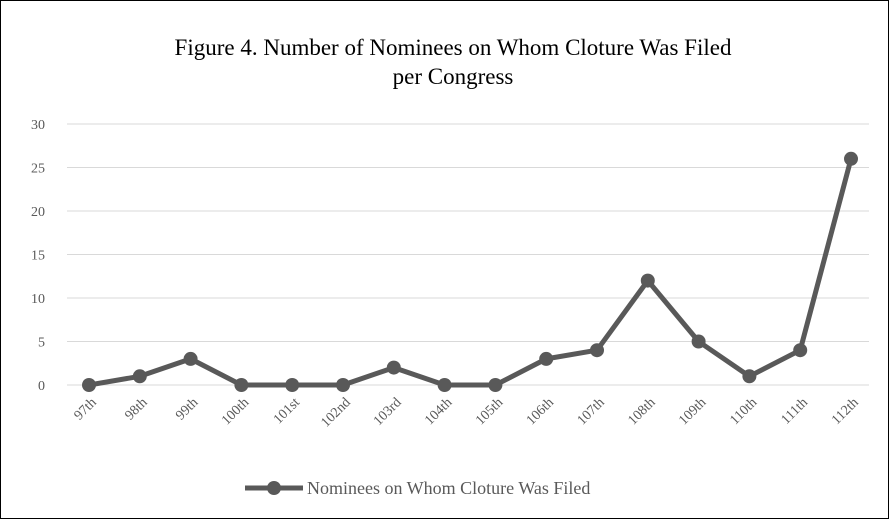  Describe the element at coordinates (292, 385) in the screenshot. I see `data-point-101st` at that location.